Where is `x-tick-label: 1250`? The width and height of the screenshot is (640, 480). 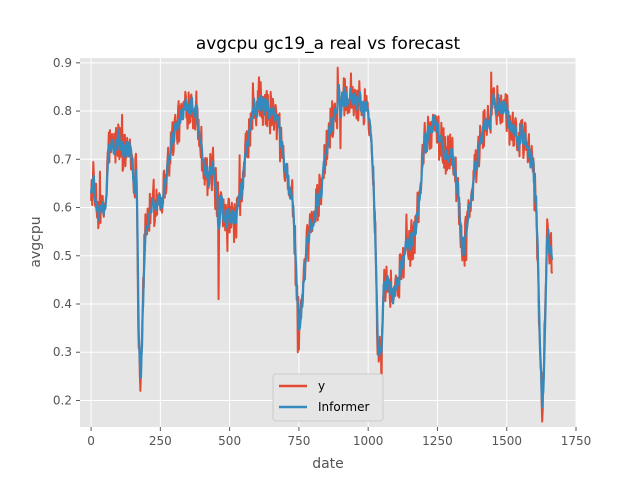 x-tick-label: 1250 is located at coordinates (437, 441).